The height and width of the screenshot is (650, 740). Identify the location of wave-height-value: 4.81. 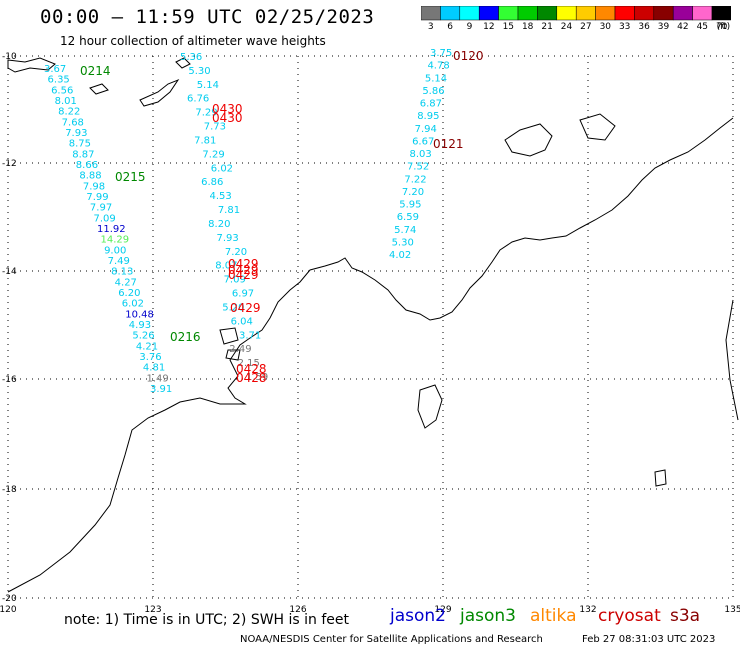
(154, 368).